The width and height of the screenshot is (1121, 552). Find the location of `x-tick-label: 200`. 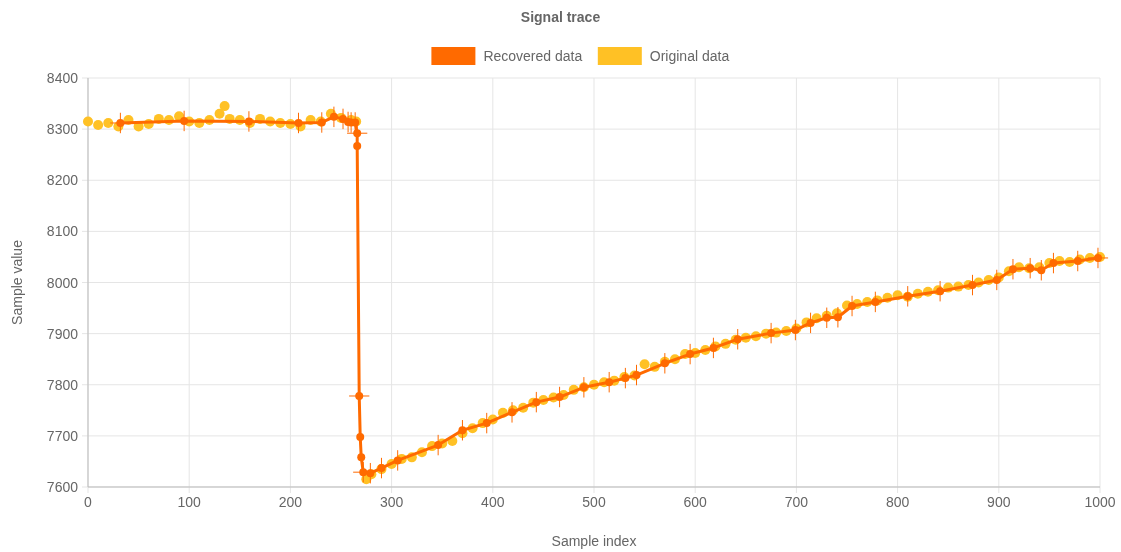

x-tick-label: 200 is located at coordinates (290, 502).